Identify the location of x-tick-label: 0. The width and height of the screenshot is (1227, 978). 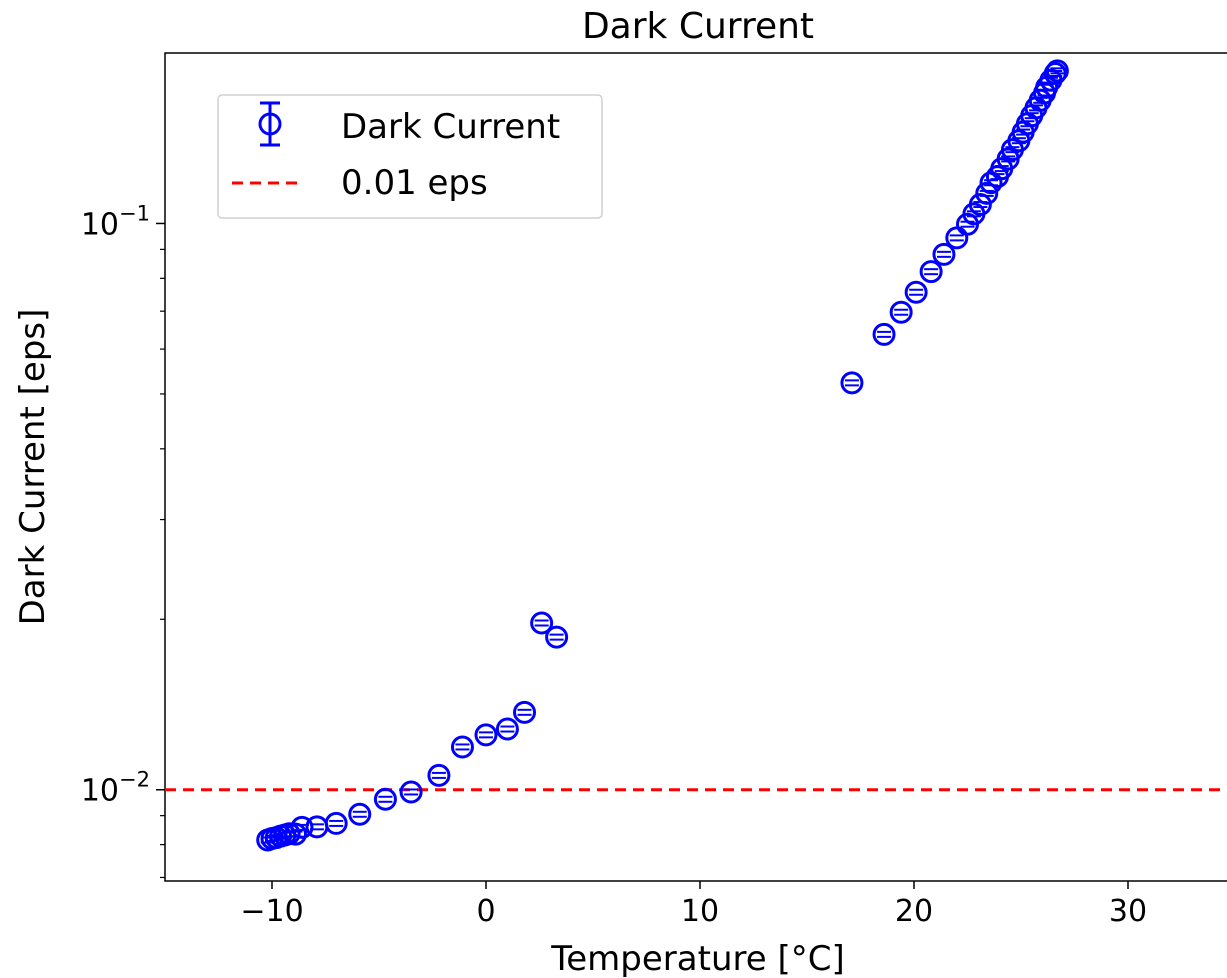
(485, 911).